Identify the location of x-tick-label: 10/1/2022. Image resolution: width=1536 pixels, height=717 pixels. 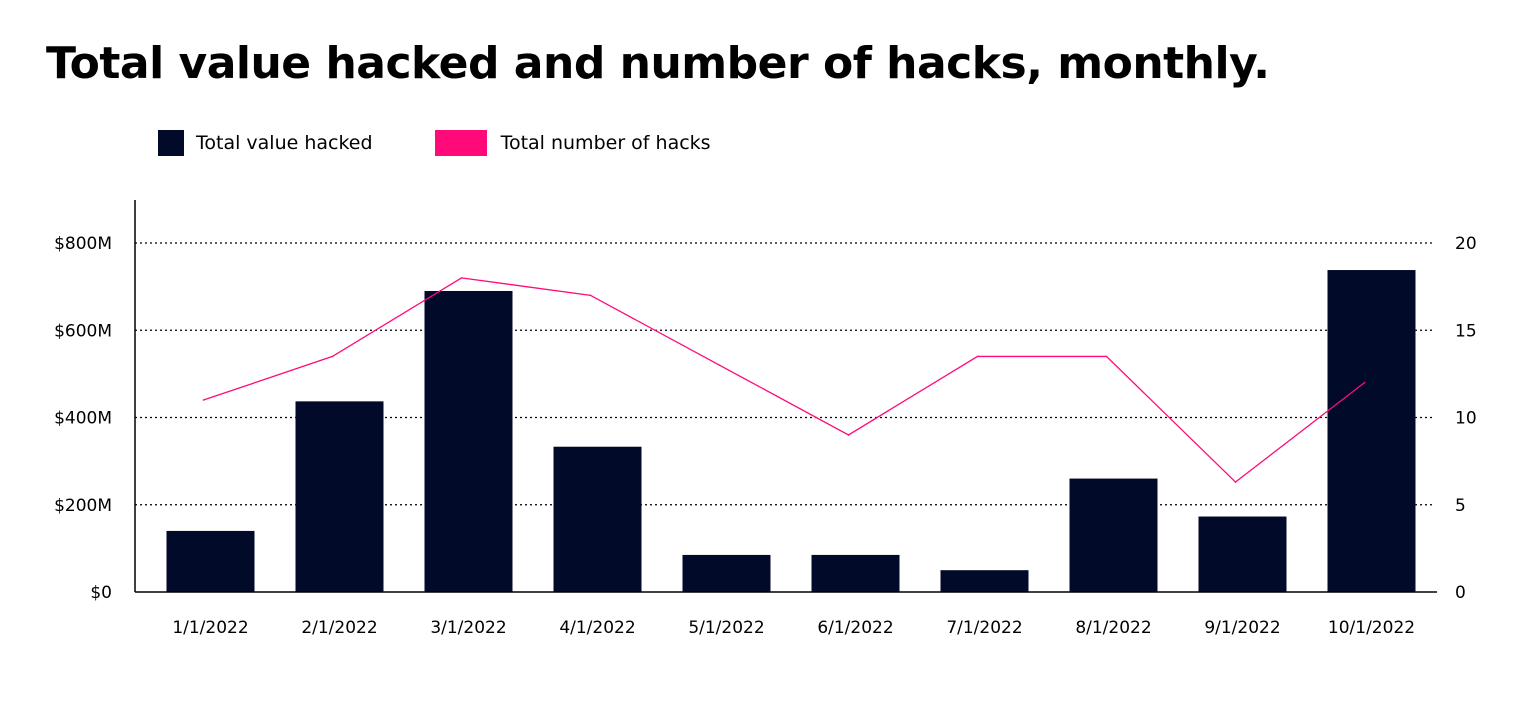
(1371, 628).